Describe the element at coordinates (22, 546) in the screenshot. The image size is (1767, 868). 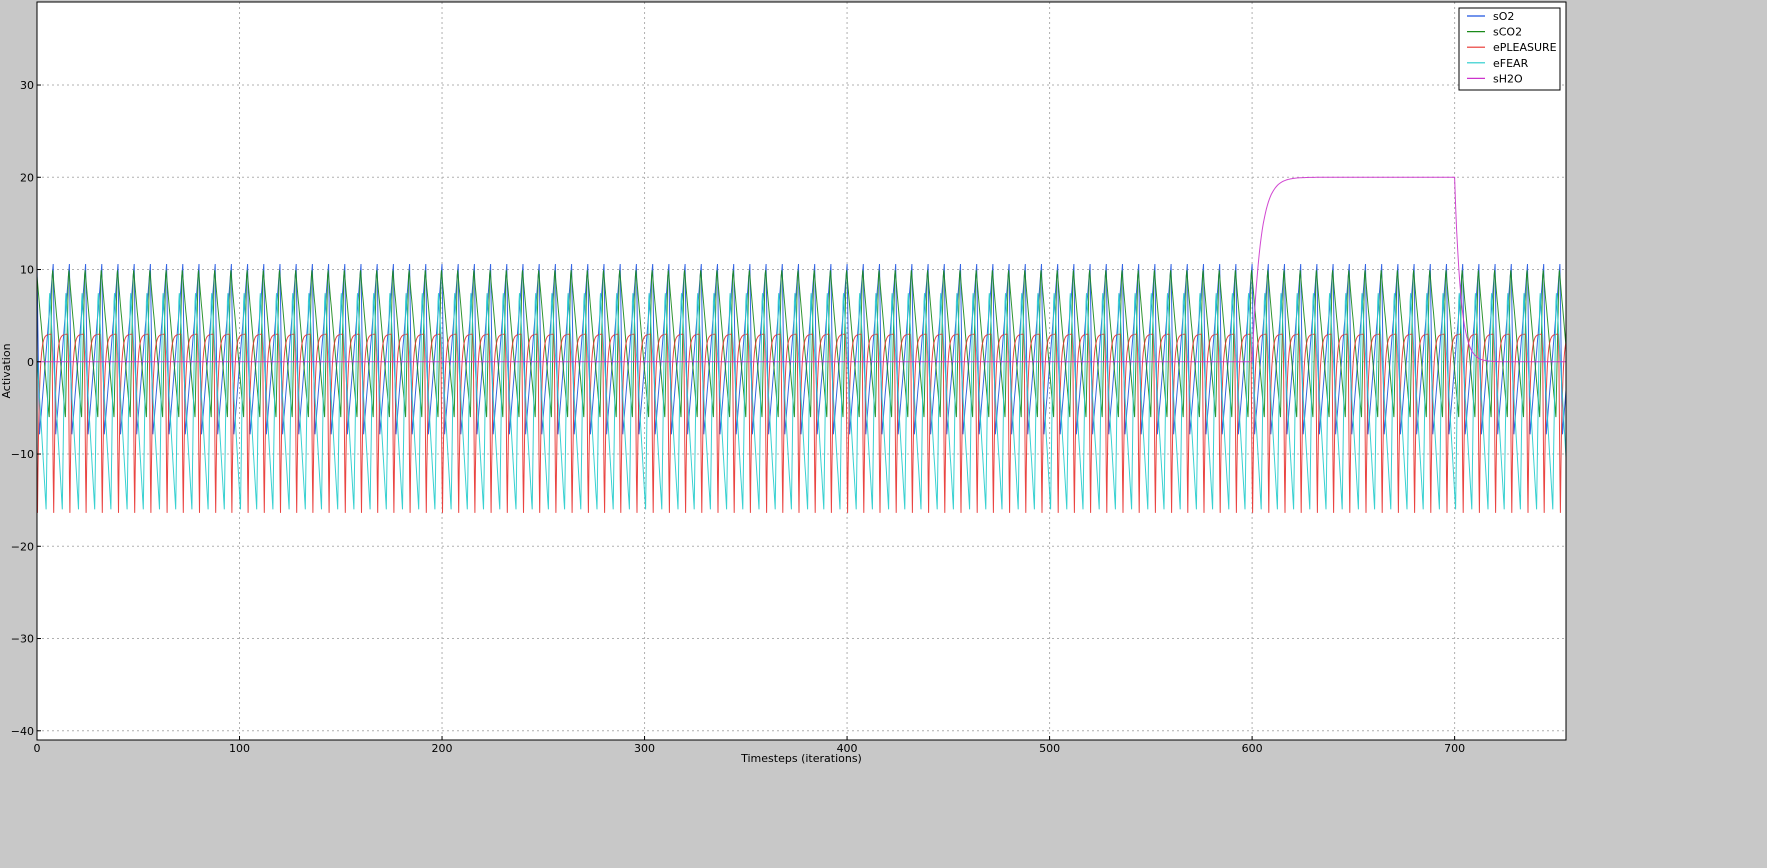
I see `y-tick-label: −20` at that location.